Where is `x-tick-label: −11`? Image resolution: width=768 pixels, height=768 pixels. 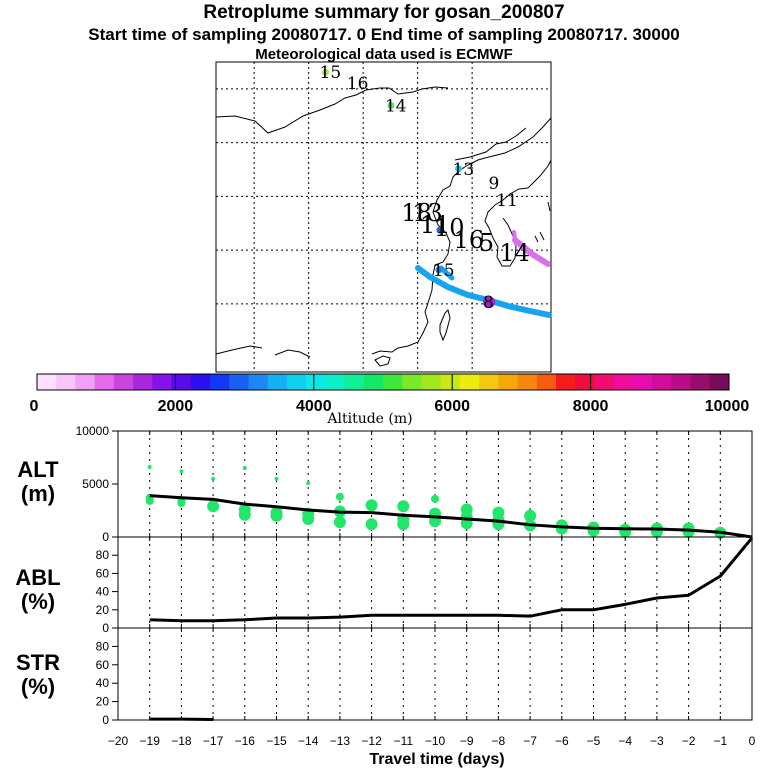 x-tick-label: −11 is located at coordinates (404, 741).